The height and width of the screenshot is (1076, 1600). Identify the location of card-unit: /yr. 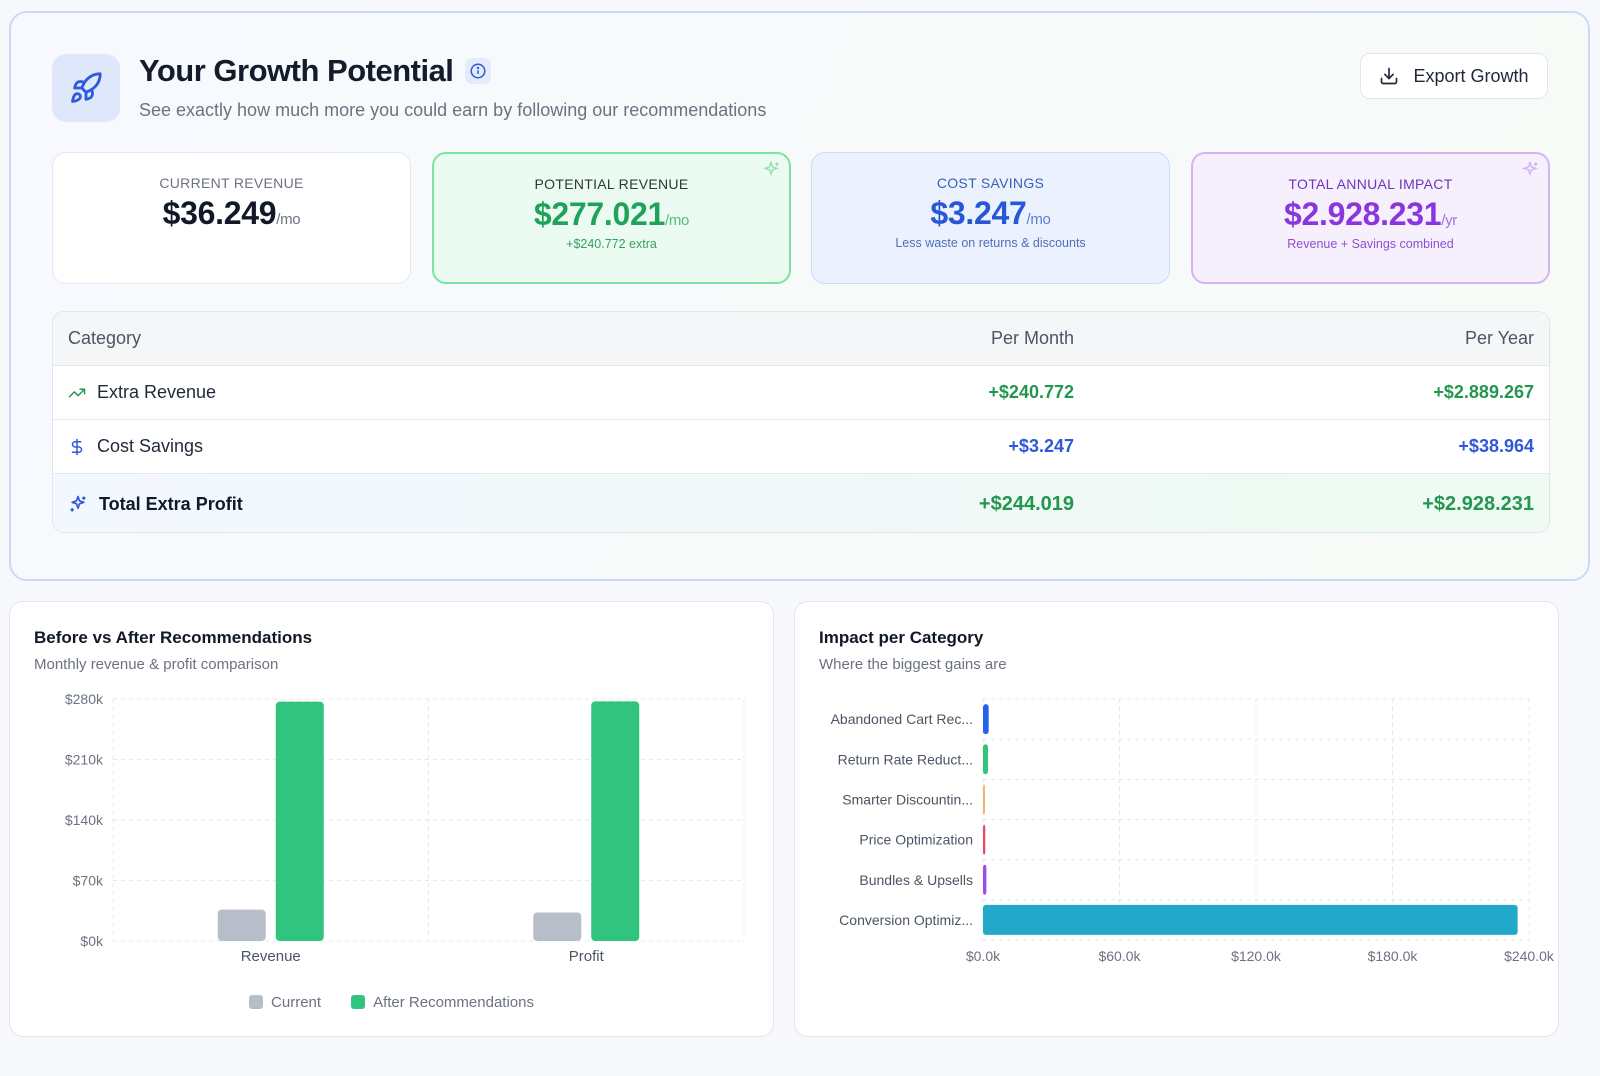
(1449, 220).